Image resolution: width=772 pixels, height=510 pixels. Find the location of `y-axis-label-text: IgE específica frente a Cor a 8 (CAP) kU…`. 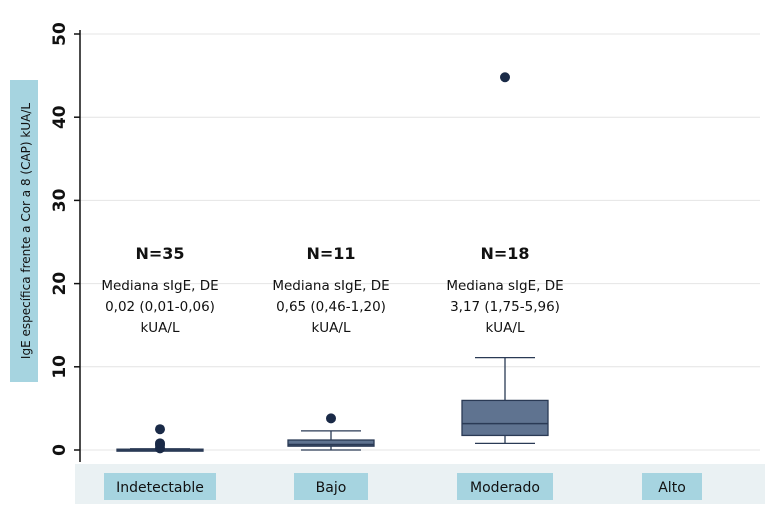

y-axis-label-text: IgE específica frente a Cor a 8 (CAP) kU… is located at coordinates (26, 231).